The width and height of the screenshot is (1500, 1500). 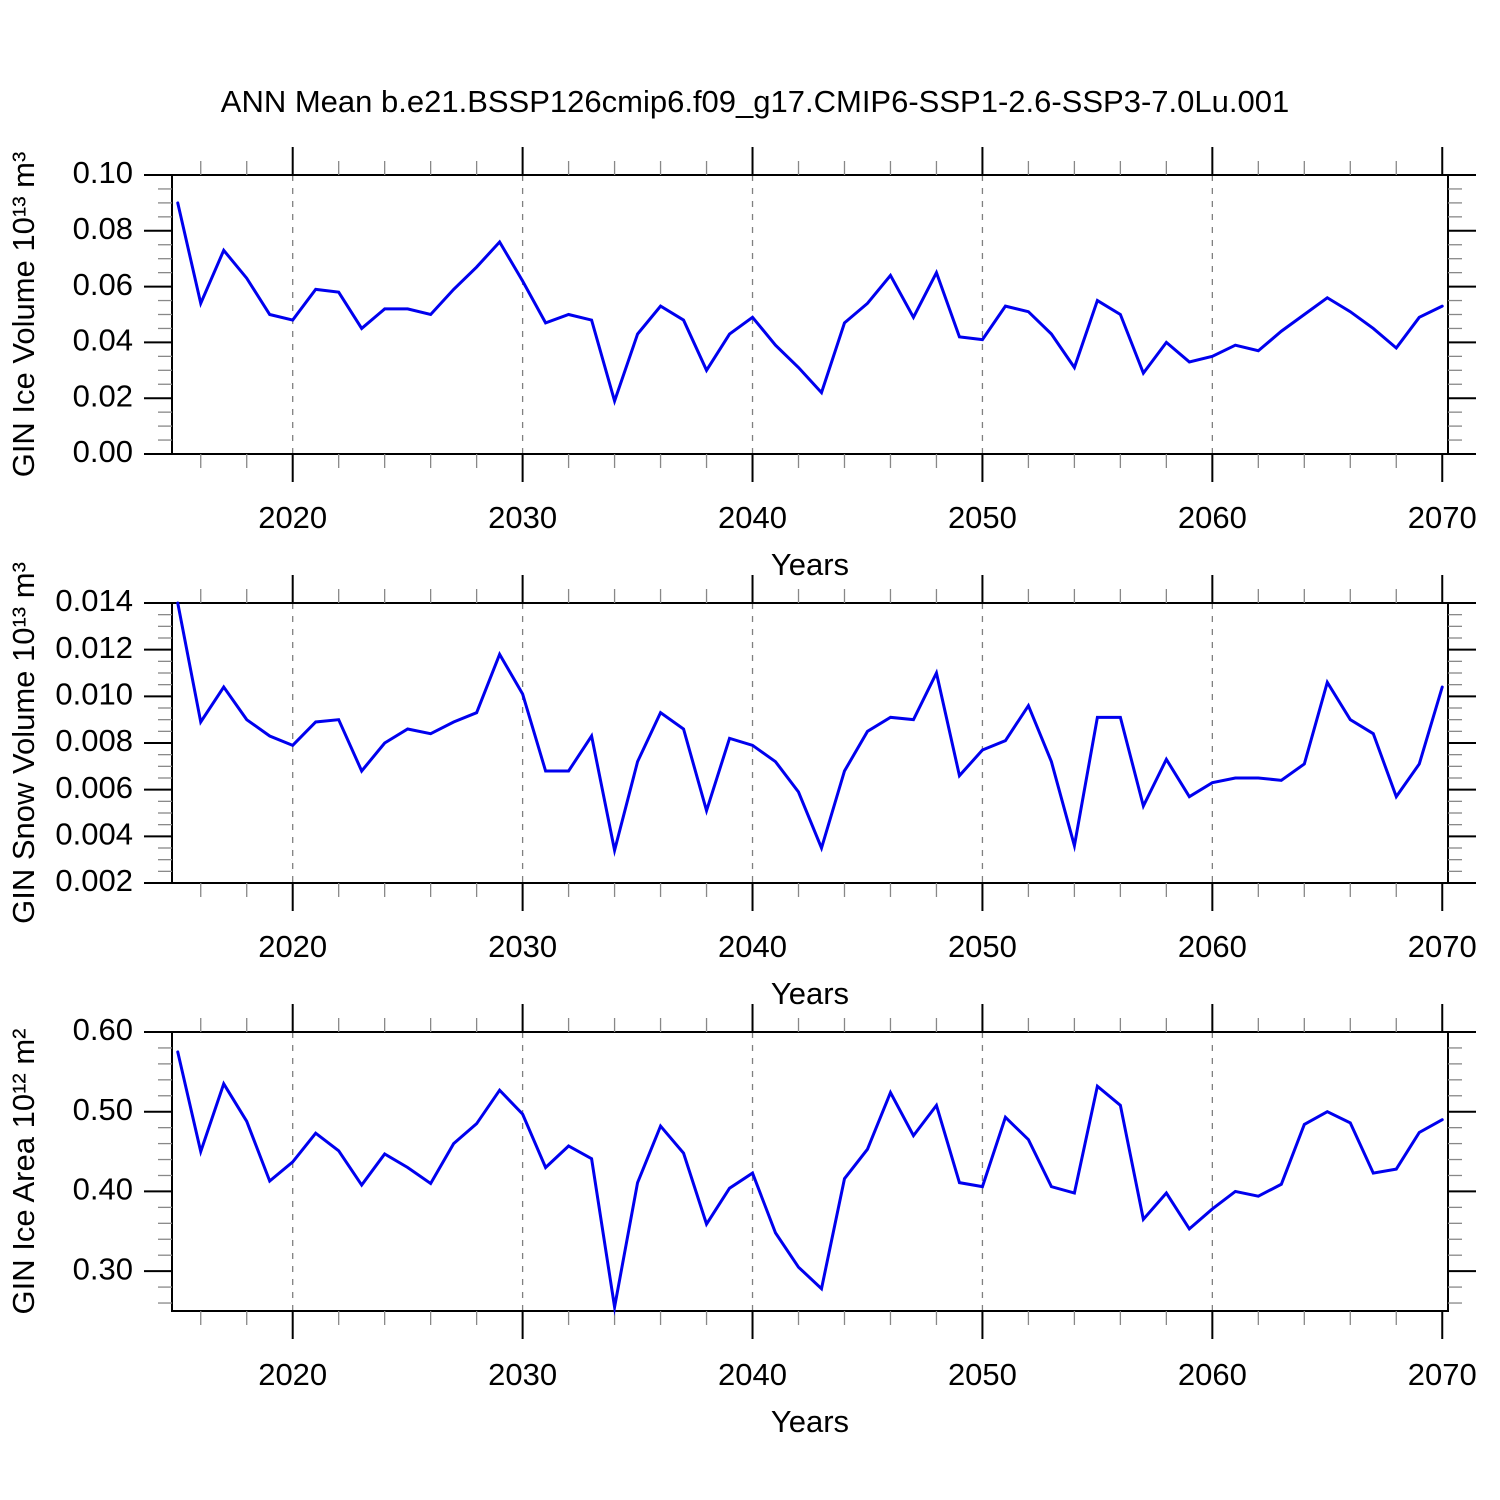 What do you see at coordinates (103, 395) in the screenshot?
I see `y-tick-label: 0.02` at bounding box center [103, 395].